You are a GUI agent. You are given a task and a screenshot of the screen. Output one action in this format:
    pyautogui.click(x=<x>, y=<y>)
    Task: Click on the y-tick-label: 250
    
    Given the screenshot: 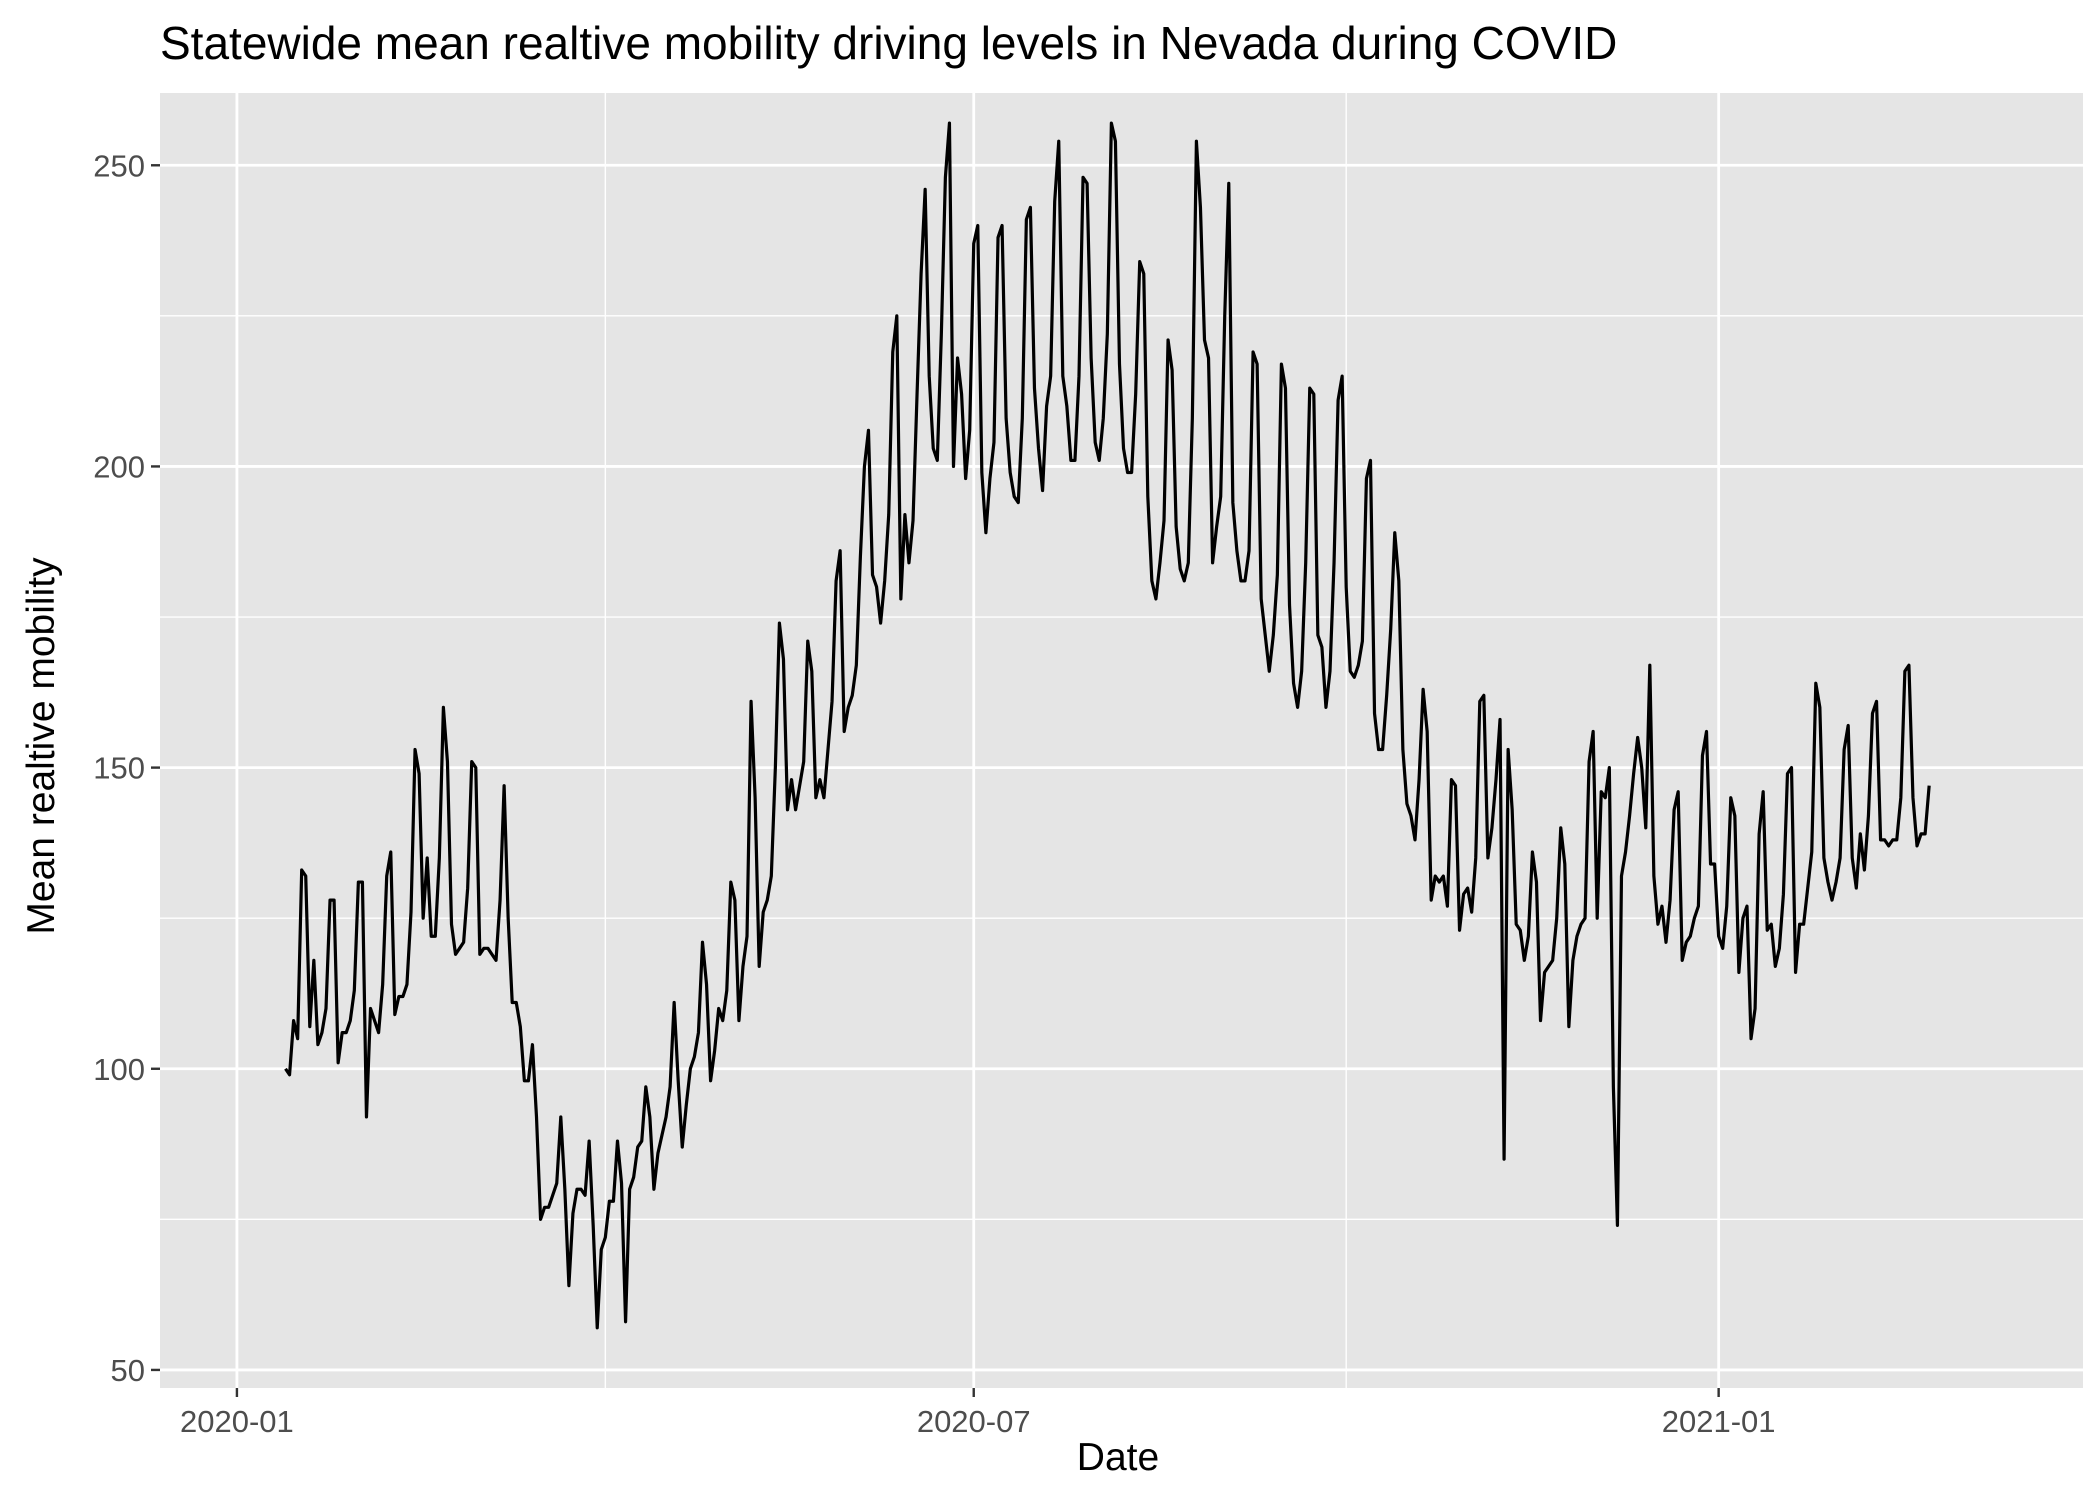 What is the action you would take?
    pyautogui.click(x=119, y=165)
    